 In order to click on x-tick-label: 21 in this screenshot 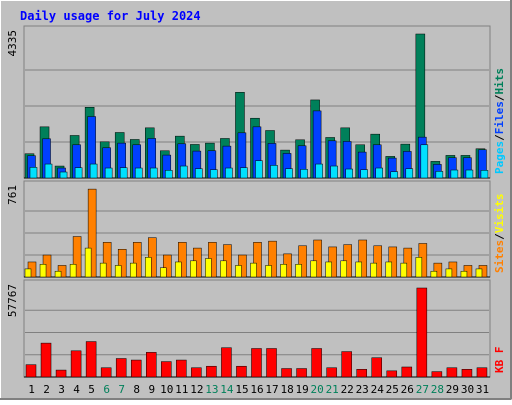, I will do `click(332, 389)`.